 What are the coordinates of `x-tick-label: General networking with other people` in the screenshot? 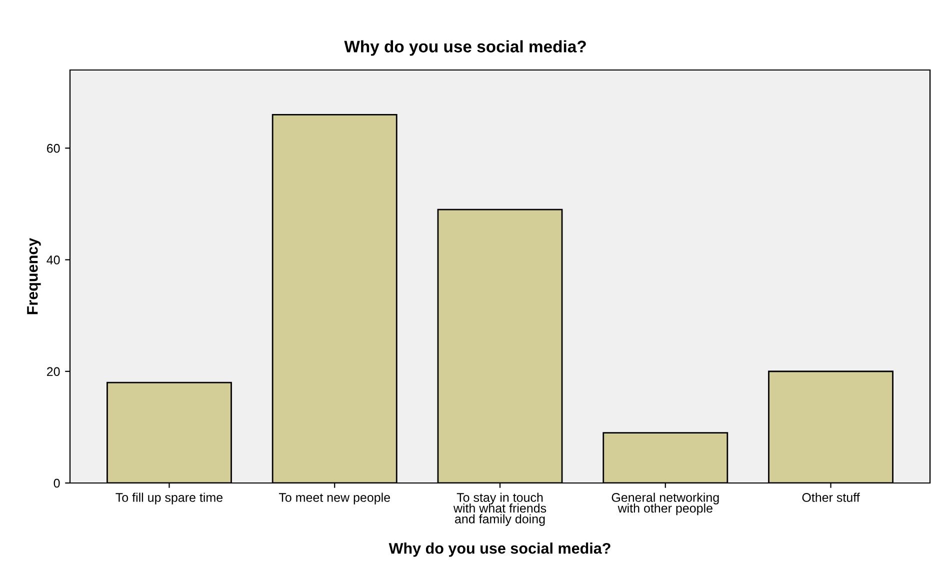 It's located at (665, 504).